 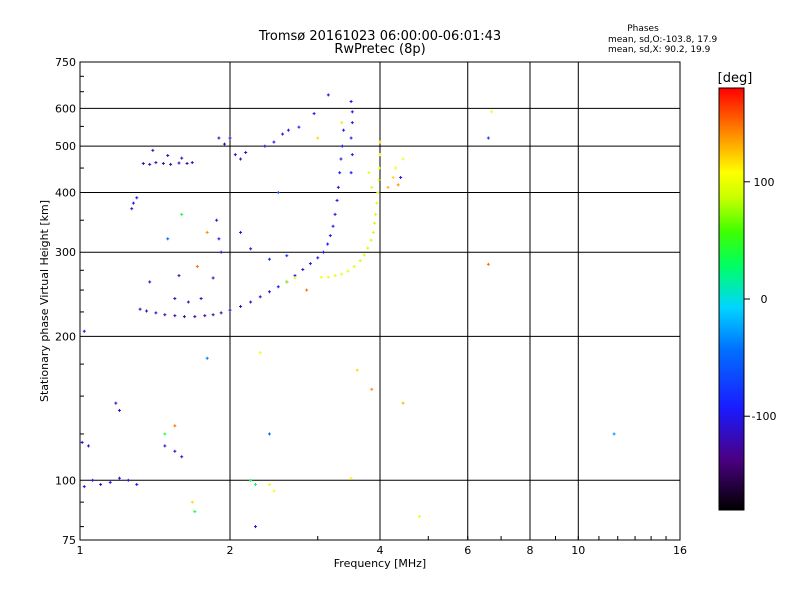 What do you see at coordinates (380, 550) in the screenshot?
I see `x-tick-label: 4` at bounding box center [380, 550].